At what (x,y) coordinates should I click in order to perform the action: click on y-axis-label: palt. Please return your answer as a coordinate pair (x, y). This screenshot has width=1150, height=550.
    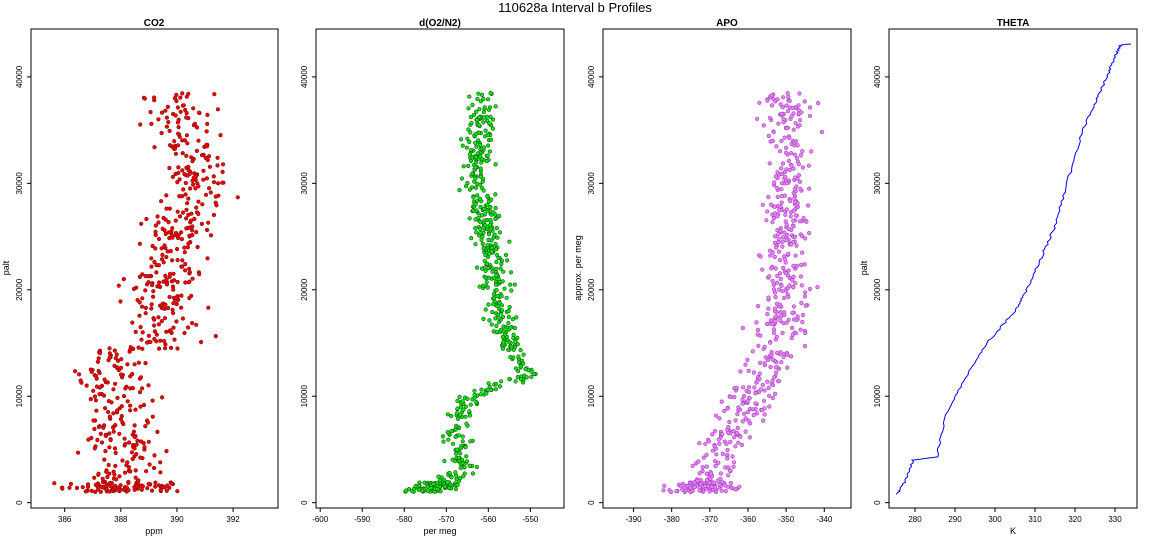
    Looking at the image, I should click on (6, 267).